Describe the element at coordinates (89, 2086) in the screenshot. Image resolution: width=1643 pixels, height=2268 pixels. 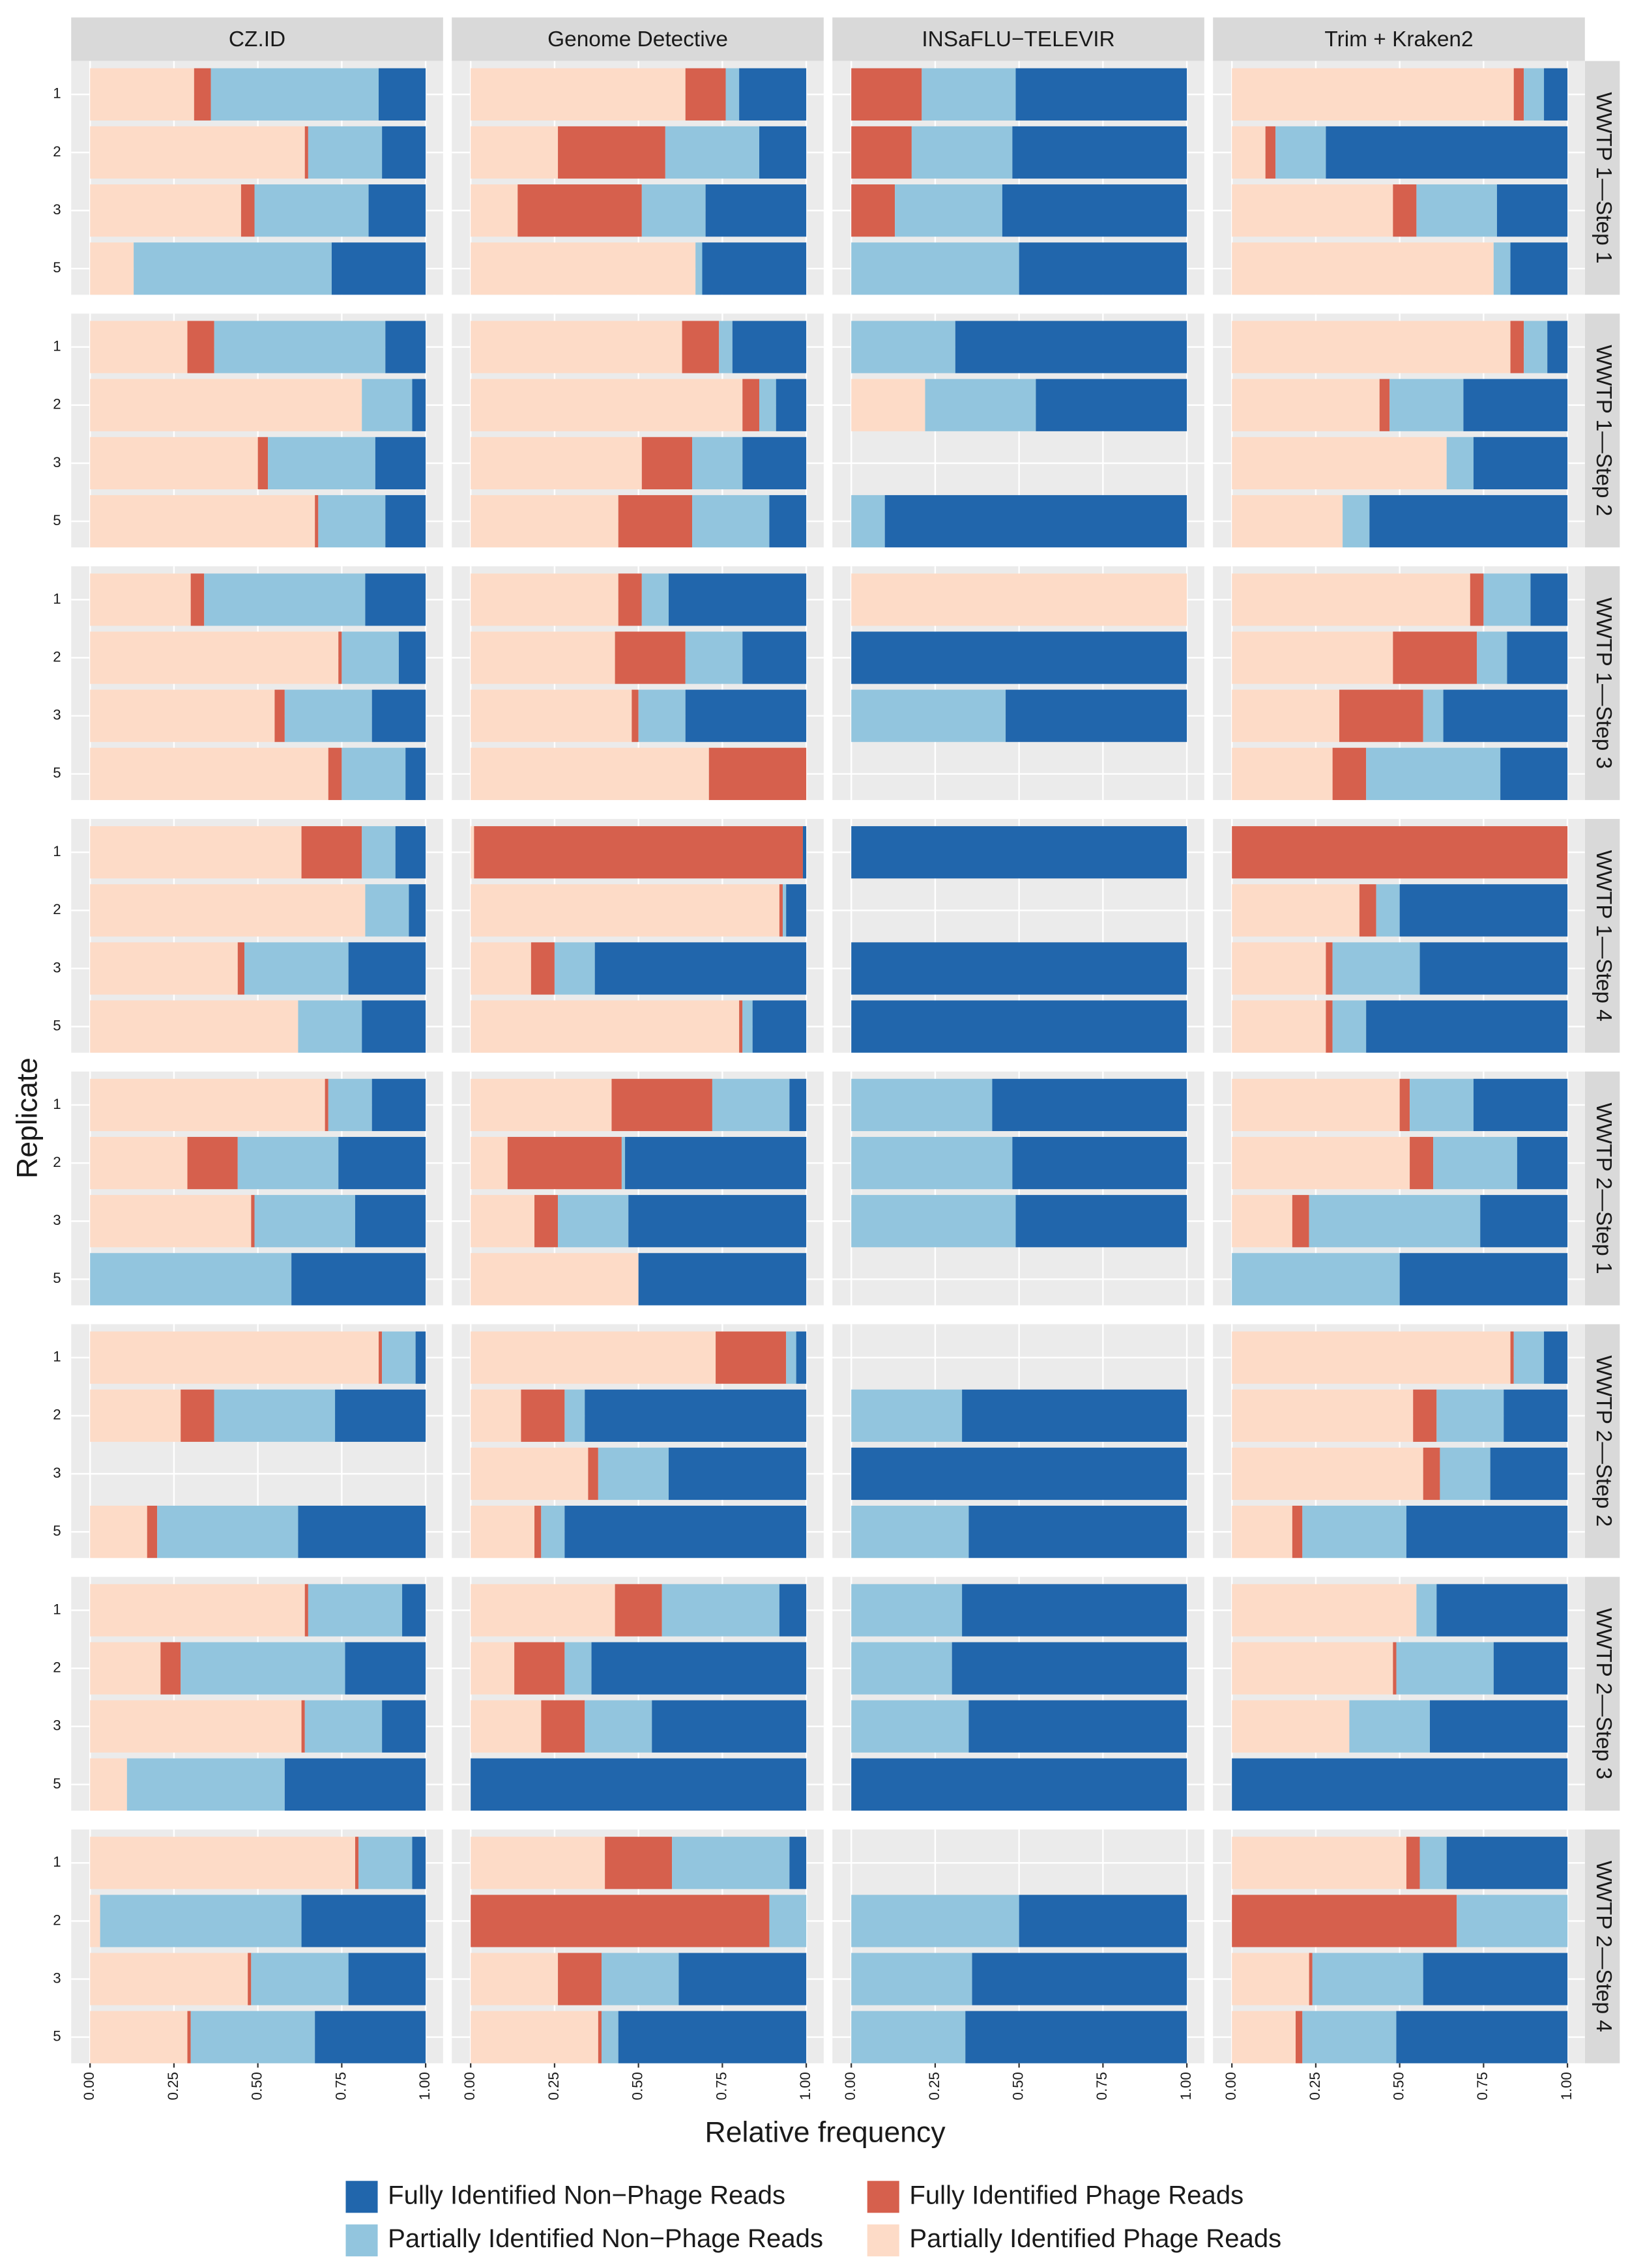
I see `x-tick-label: 0.00` at that location.